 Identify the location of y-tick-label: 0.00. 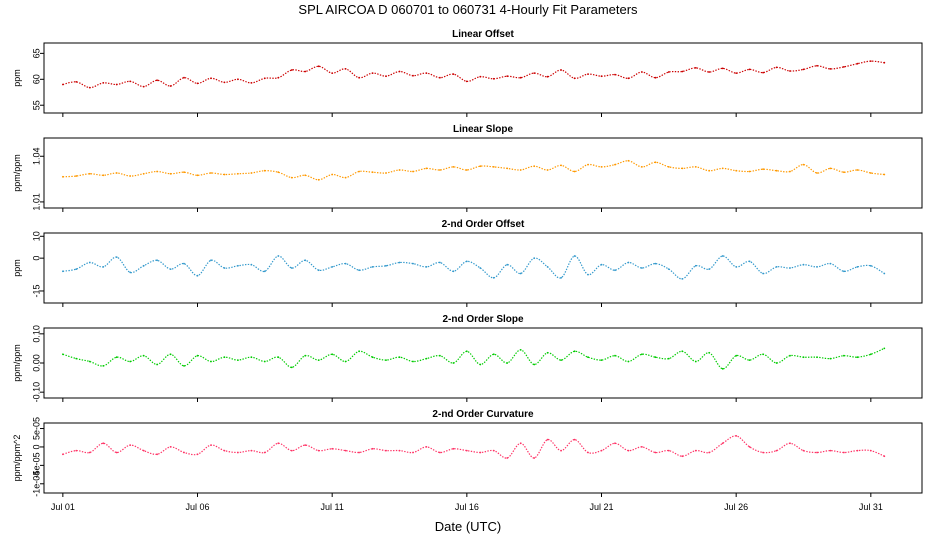
(36, 363).